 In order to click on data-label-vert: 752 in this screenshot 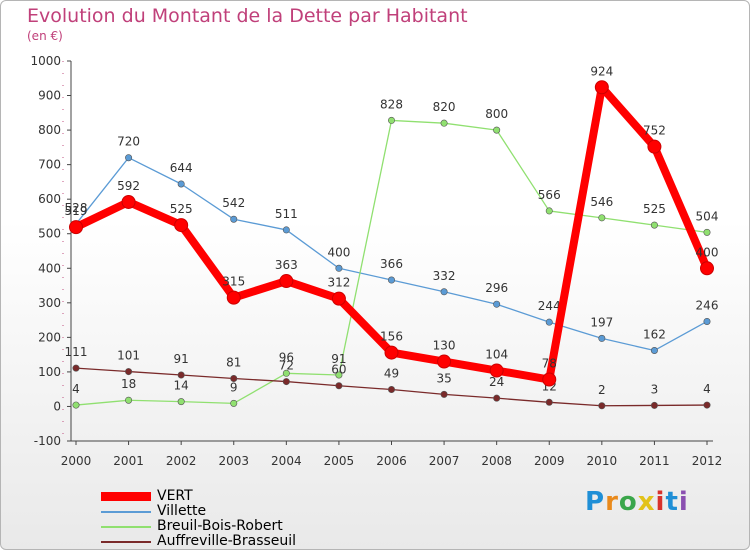, I will do `click(654, 131)`.